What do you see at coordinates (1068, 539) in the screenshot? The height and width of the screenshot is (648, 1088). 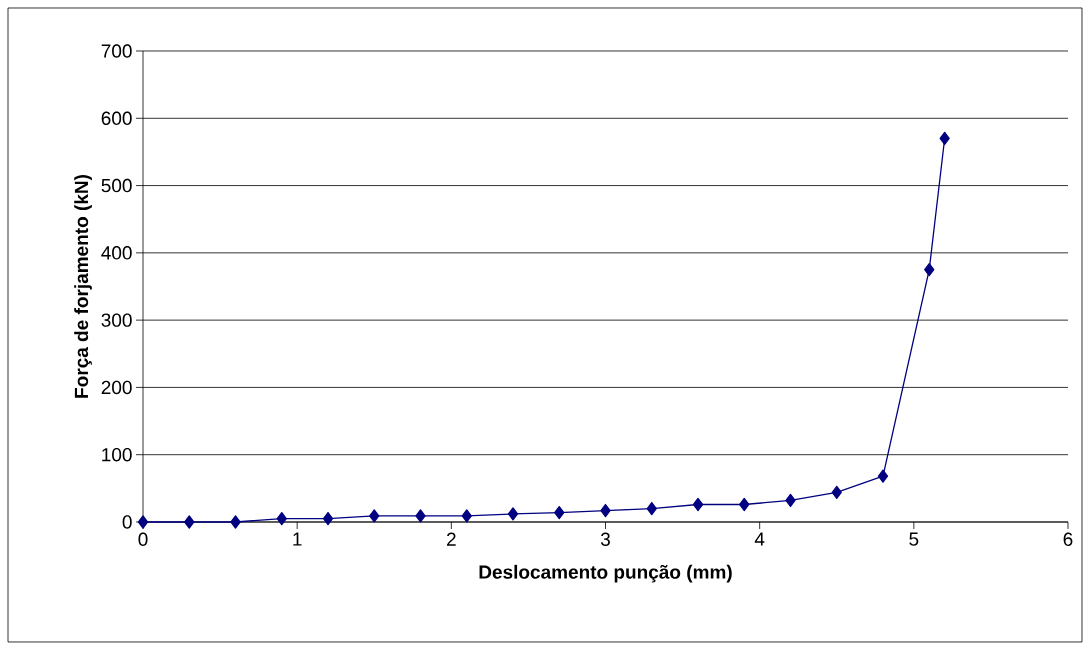 I see `x-tick-label: 6` at bounding box center [1068, 539].